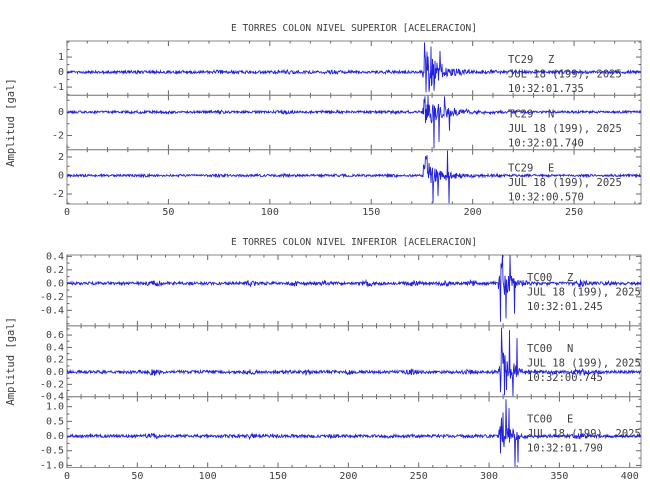 The height and width of the screenshot is (500, 650). What do you see at coordinates (55, 335) in the screenshot?
I see `y-tick-label: 0.6` at bounding box center [55, 335].